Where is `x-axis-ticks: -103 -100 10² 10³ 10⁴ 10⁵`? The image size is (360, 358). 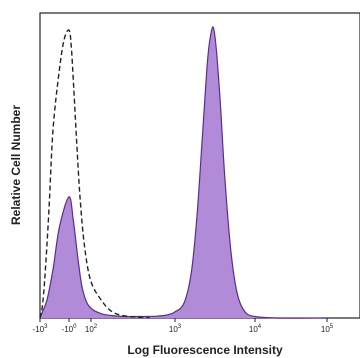 x-axis-ticks: -103 -100 10² 10³ 10⁴ 10⁵ is located at coordinates (183, 326).